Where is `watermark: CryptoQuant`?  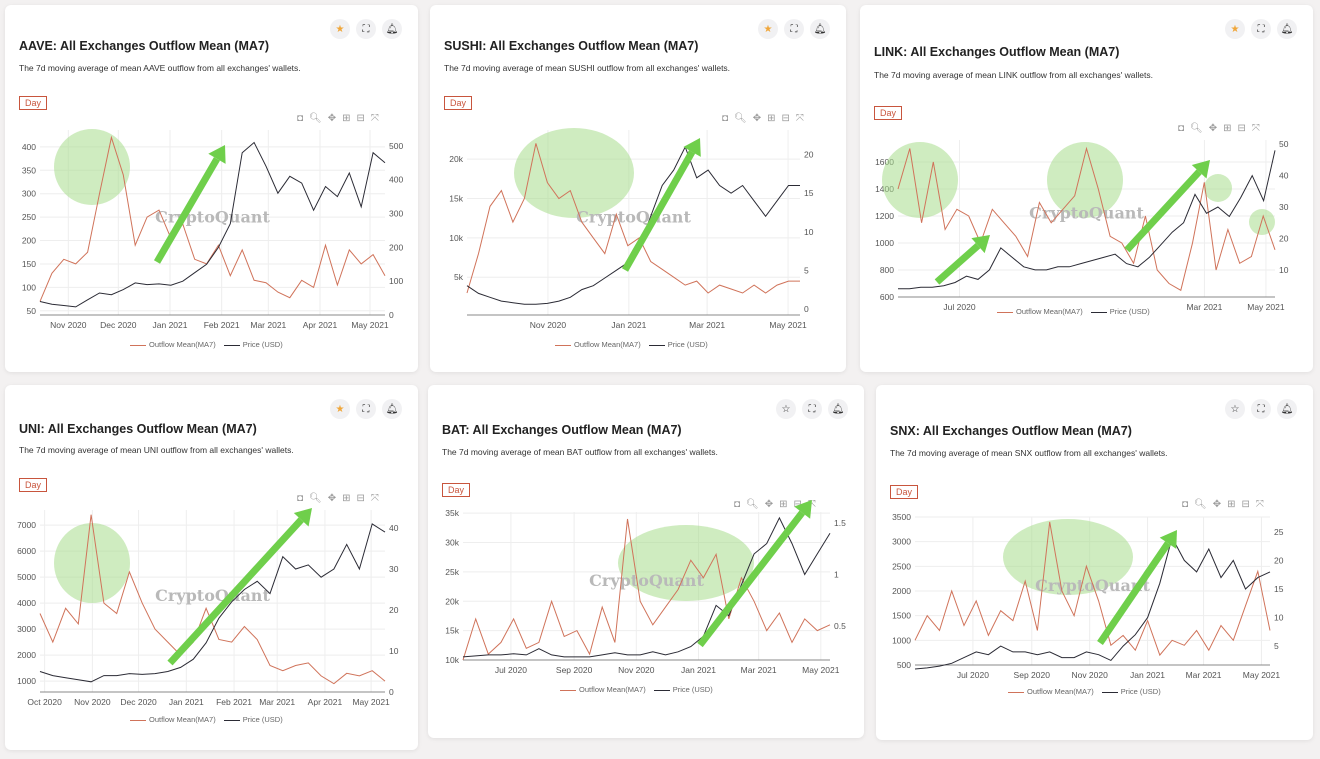
watermark: CryptoQuant is located at coordinates (633, 217).